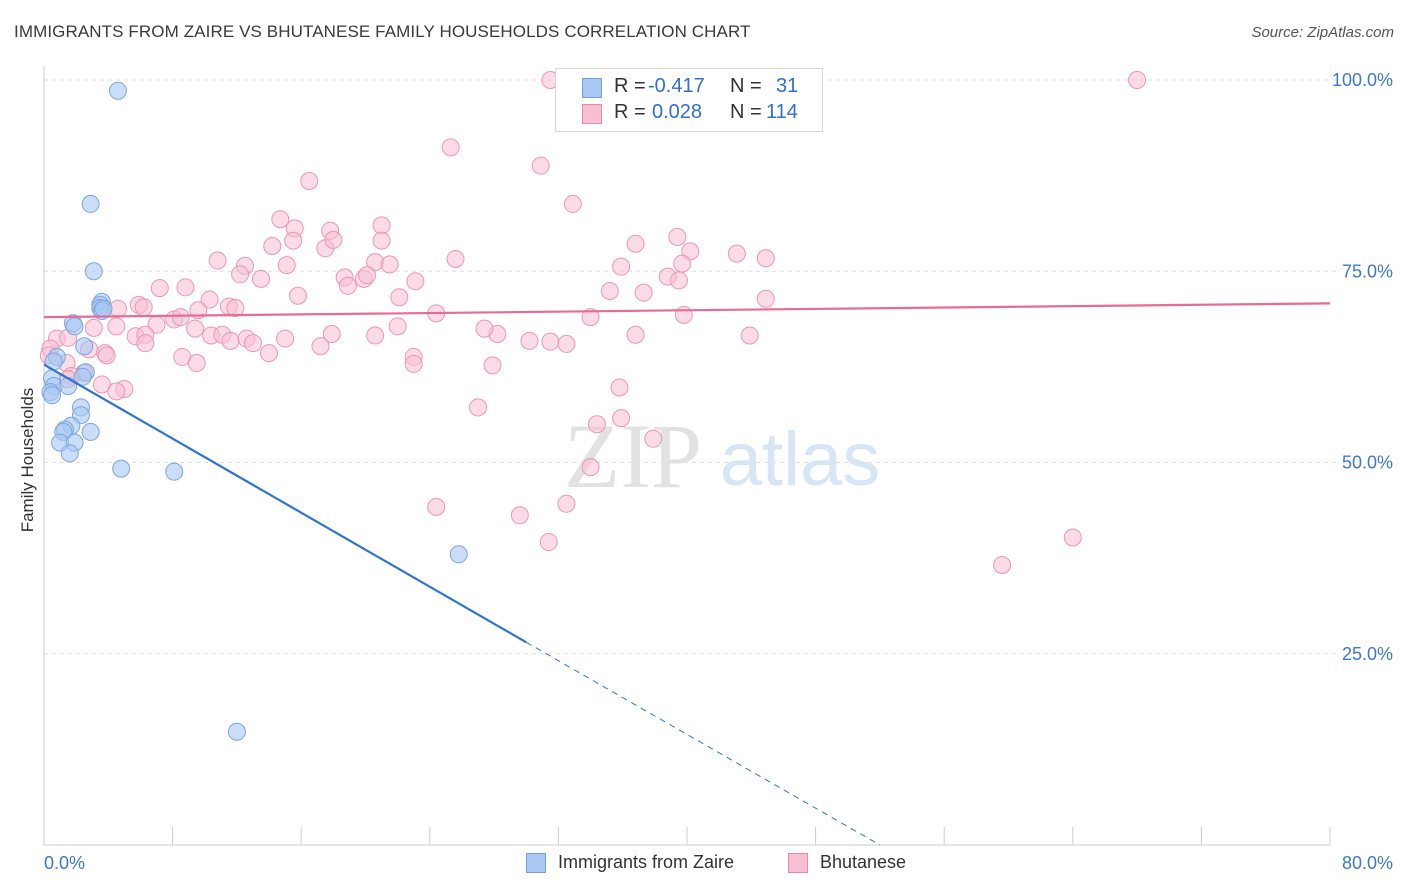 This screenshot has width=1406, height=892. Describe the element at coordinates (285, 503) in the screenshot. I see `trend-line-zaire` at that location.